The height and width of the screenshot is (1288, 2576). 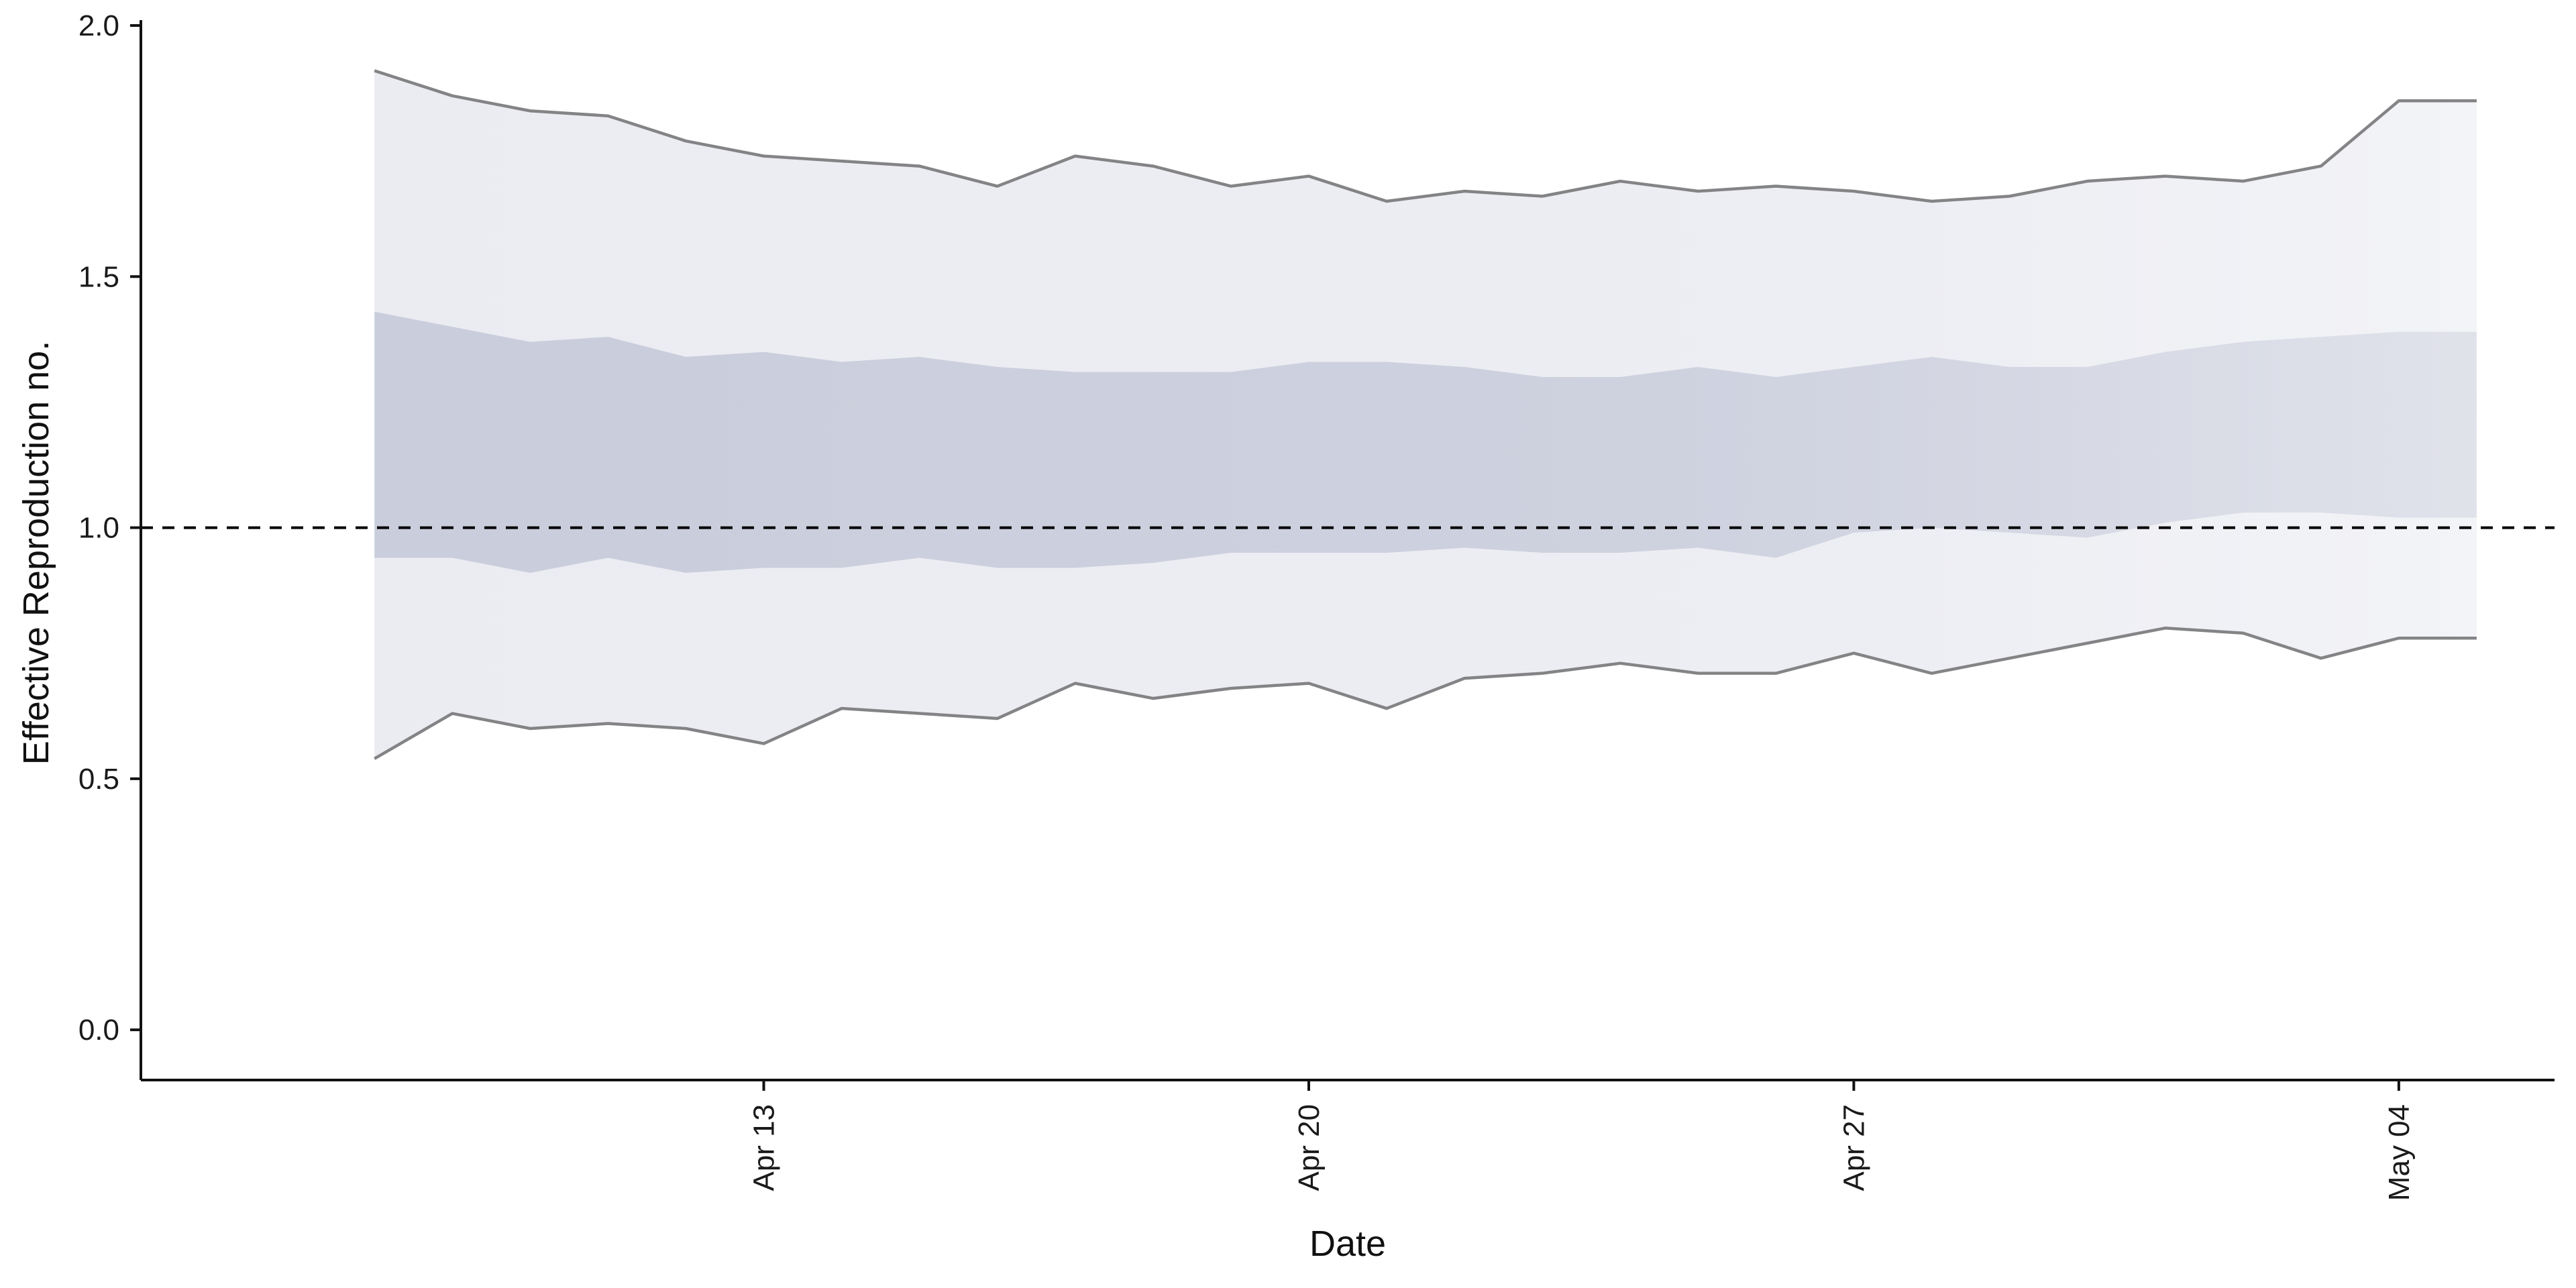 I want to click on x-tick-label: Apr 13, so click(x=764, y=1147).